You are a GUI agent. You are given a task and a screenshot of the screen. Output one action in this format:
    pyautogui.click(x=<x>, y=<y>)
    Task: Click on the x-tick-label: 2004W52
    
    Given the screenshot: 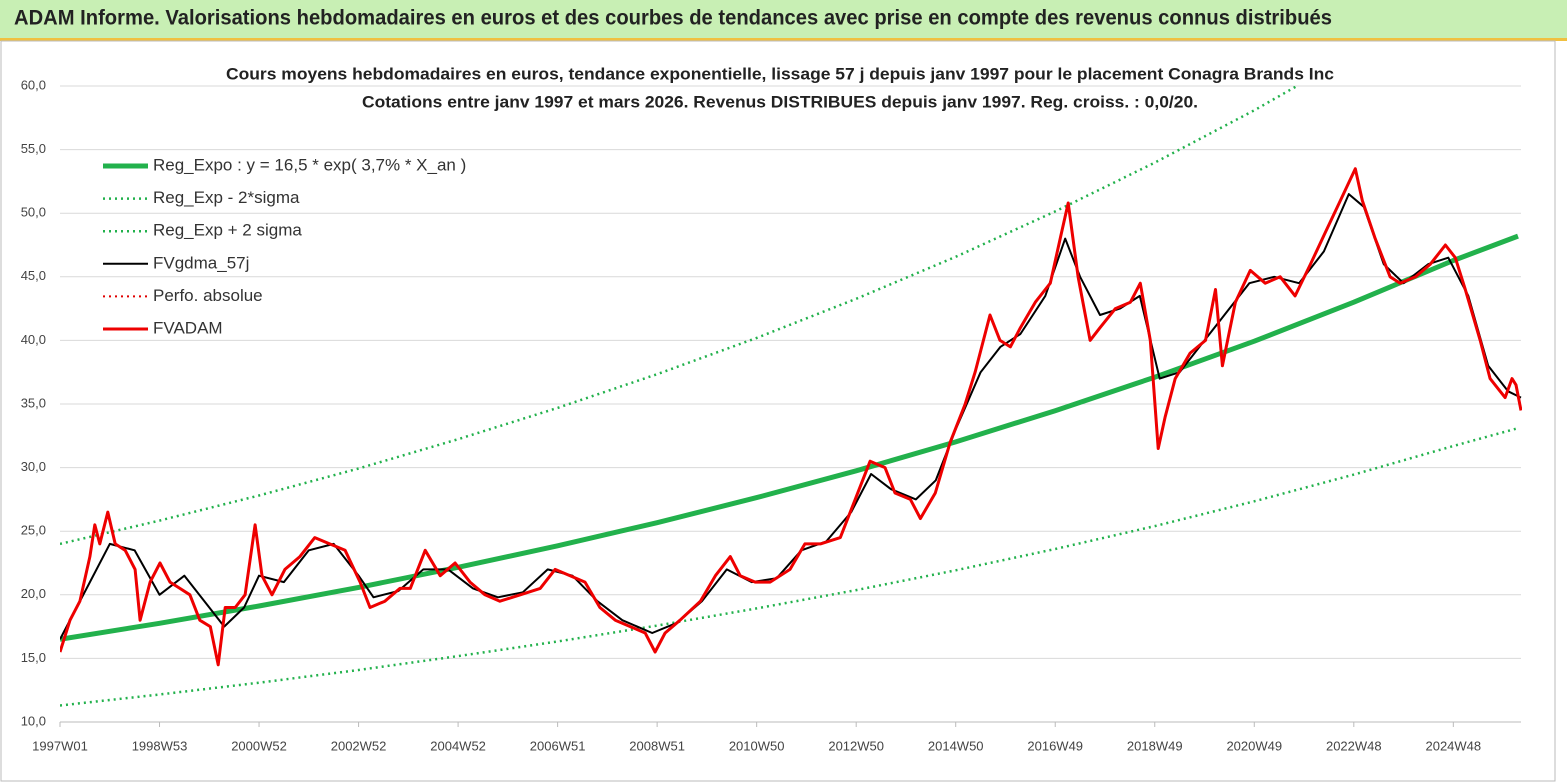 What is the action you would take?
    pyautogui.click(x=458, y=745)
    